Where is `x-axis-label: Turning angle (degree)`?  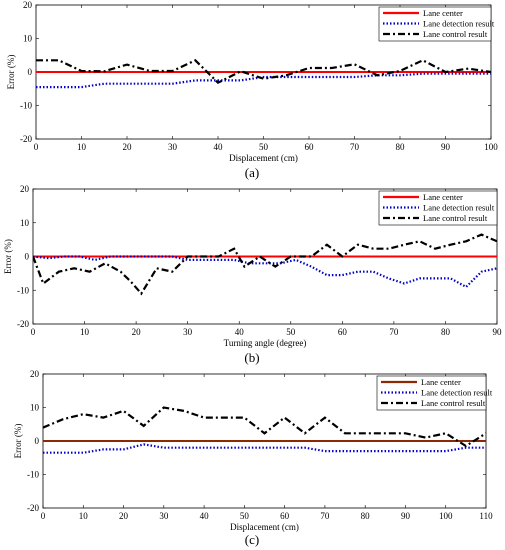 x-axis-label: Turning angle (degree) is located at coordinates (265, 343).